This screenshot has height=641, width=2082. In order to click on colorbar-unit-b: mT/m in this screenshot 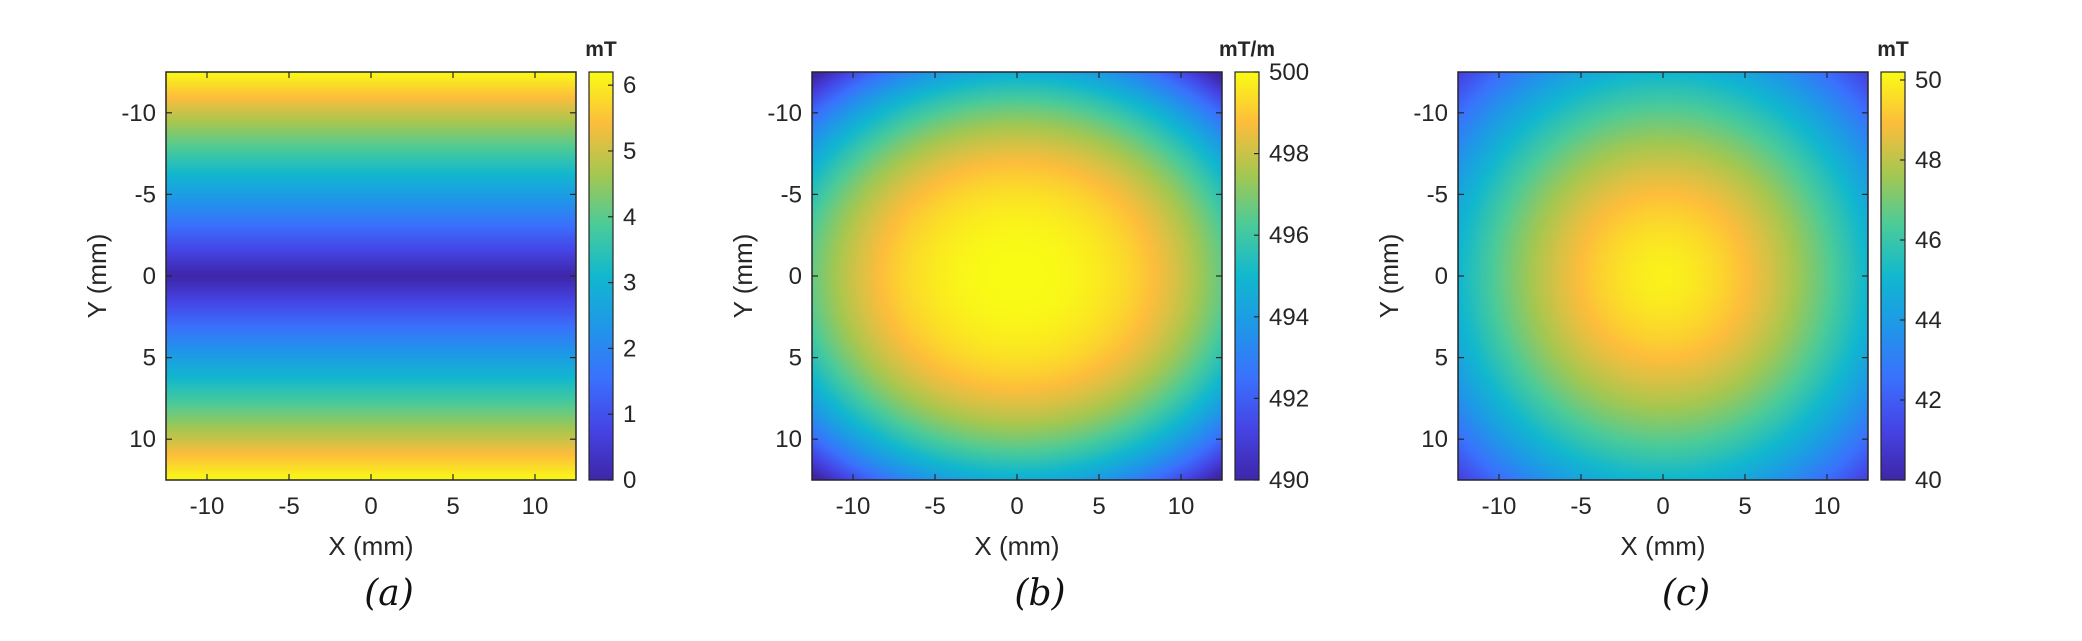, I will do `click(1247, 49)`.